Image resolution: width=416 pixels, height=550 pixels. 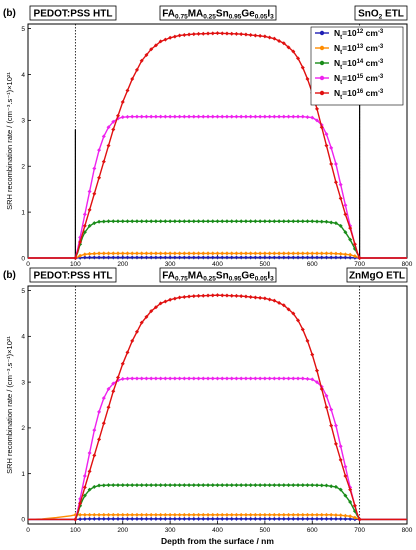 What do you see at coordinates (261, 278) in the screenshot?
I see `formula-part: 0.05` at bounding box center [261, 278].